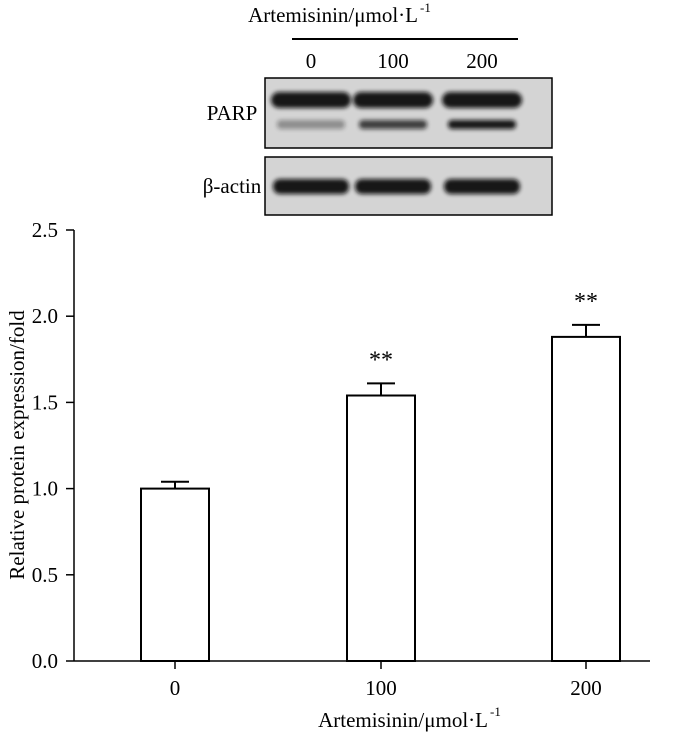 The height and width of the screenshot is (733, 700). What do you see at coordinates (45, 402) in the screenshot?
I see `y-tick-label: 1.5` at bounding box center [45, 402].